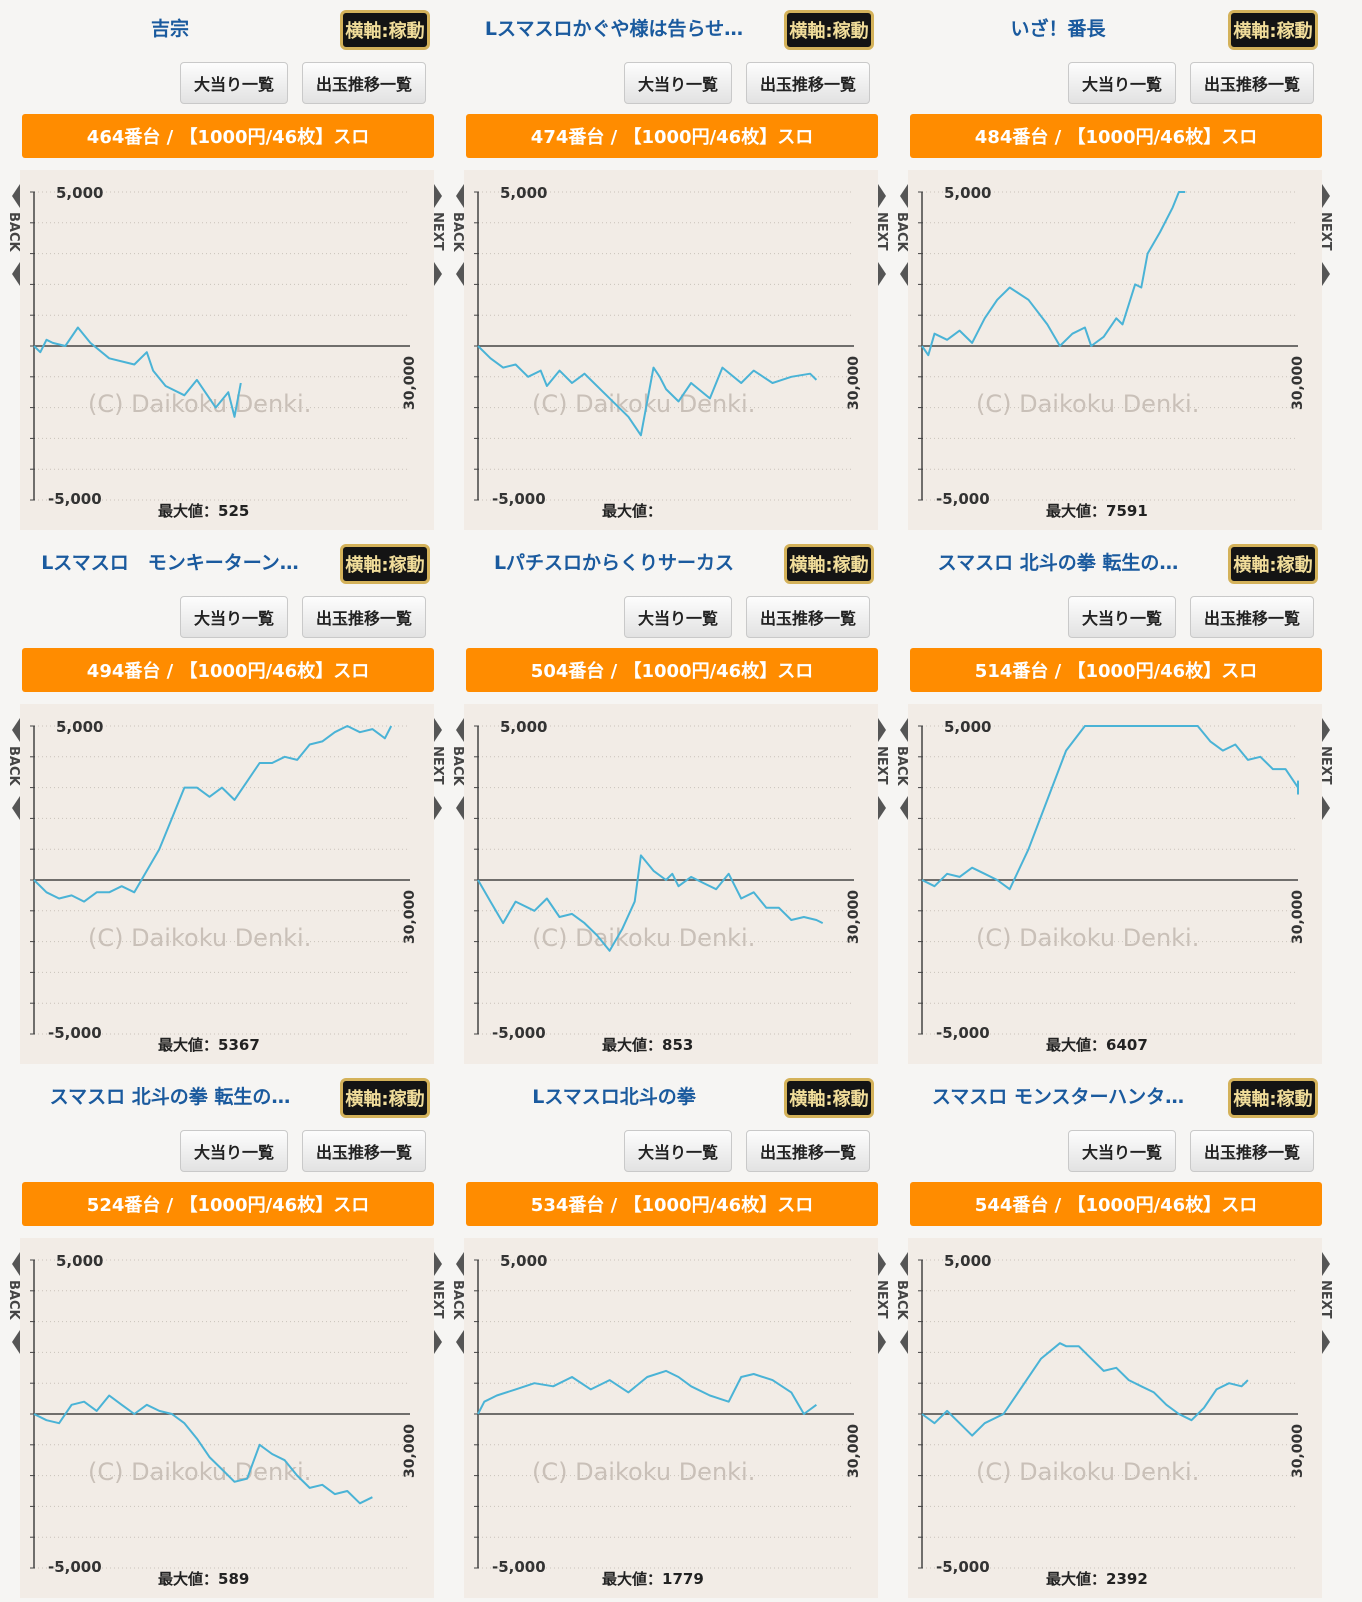 This screenshot has width=1362, height=1602. What do you see at coordinates (672, 670) in the screenshot?
I see `machine-number-bar: 504番台 / 【1000円/46枚】スロ` at bounding box center [672, 670].